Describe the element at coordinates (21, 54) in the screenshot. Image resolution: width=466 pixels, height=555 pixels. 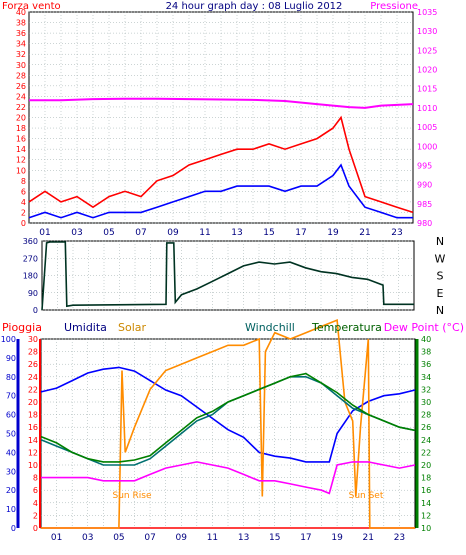
I see `wind-tick-label: 32` at that location.